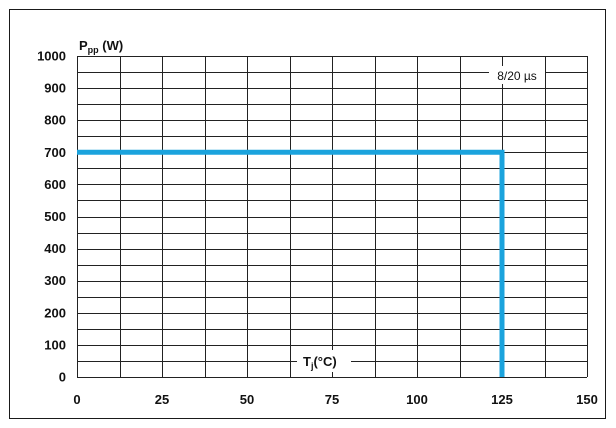  What do you see at coordinates (55, 216) in the screenshot?
I see `y-tick-label: 500` at bounding box center [55, 216].